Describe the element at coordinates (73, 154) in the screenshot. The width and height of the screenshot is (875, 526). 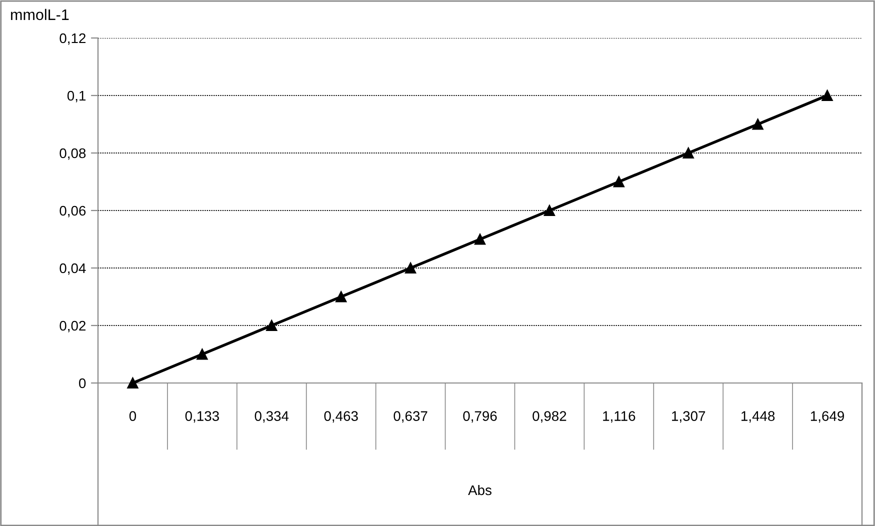
I see `y-tick-label: 0,08` at that location.